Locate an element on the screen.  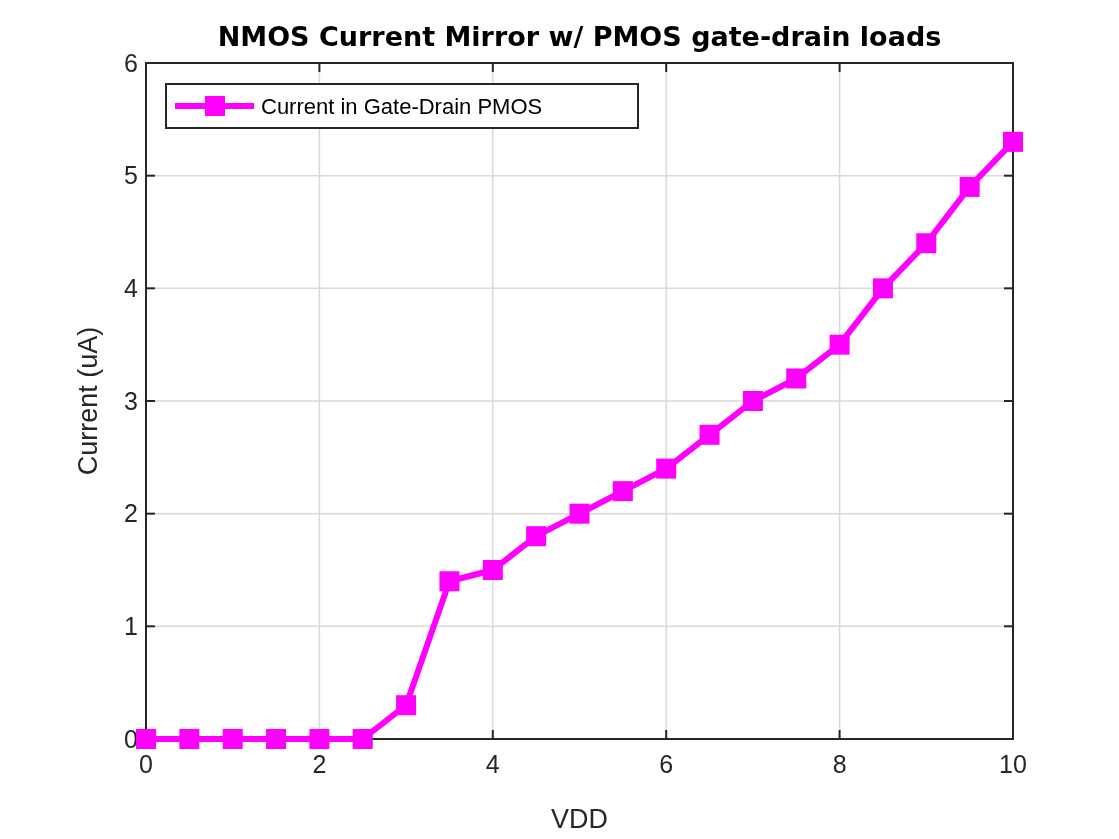
x-tick-label: 4 is located at coordinates (492, 764).